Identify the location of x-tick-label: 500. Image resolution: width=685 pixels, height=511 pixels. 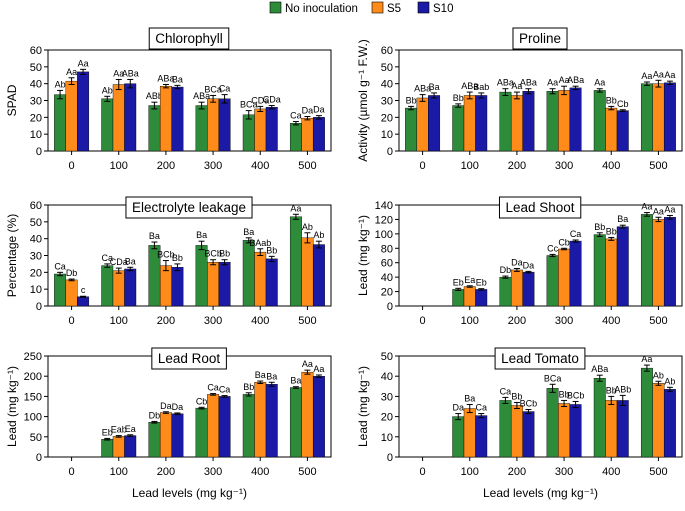
(658, 321).